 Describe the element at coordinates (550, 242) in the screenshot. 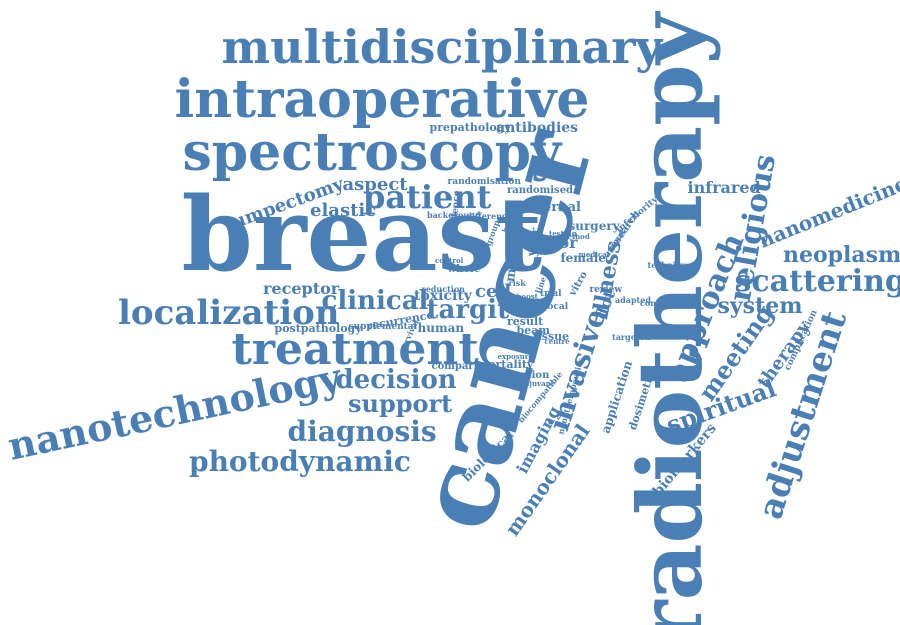

I see `cloud-word-tumor: tumor` at that location.